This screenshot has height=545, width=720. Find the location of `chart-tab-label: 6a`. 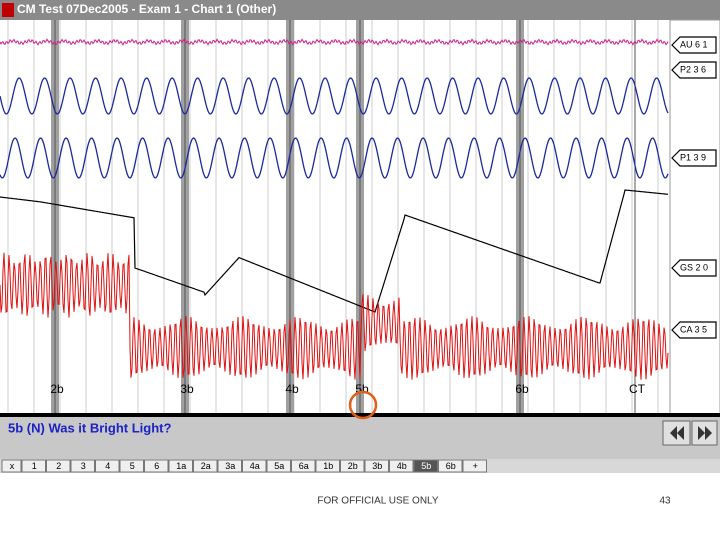

chart-tab-label: 6a is located at coordinates (304, 466).